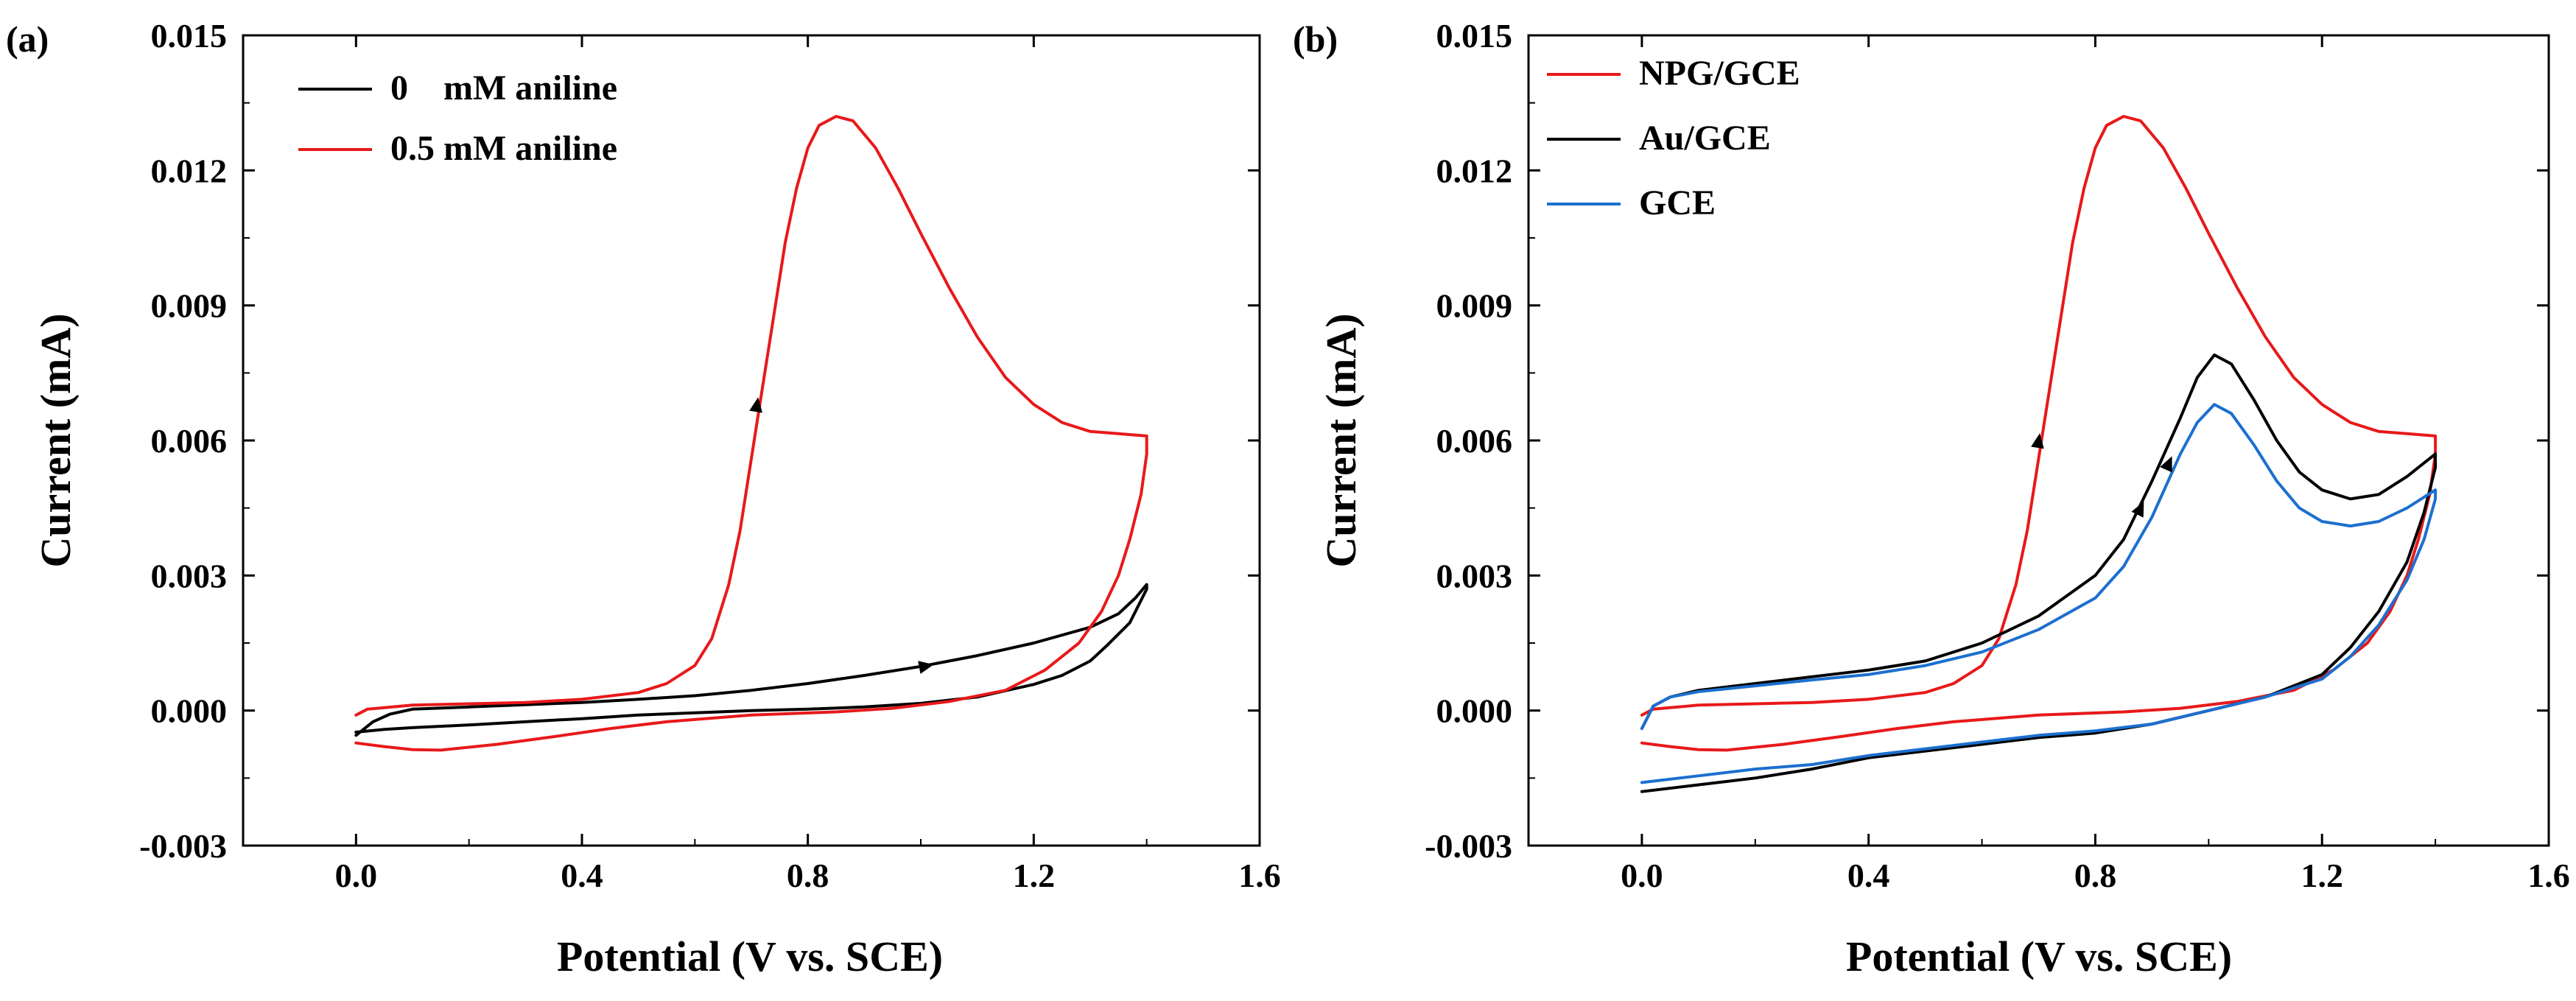 Image resolution: width=2576 pixels, height=1001 pixels. Describe the element at coordinates (1677, 202) in the screenshot. I see `legend-label: GCE` at that location.